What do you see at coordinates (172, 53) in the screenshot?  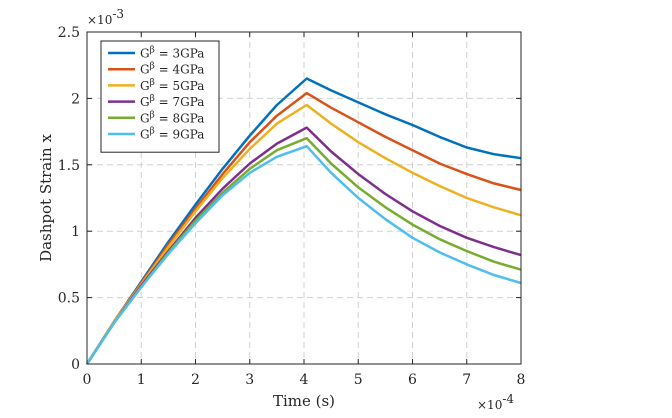 I see `legend-label-1: Gβ = 3GPa` at bounding box center [172, 53].